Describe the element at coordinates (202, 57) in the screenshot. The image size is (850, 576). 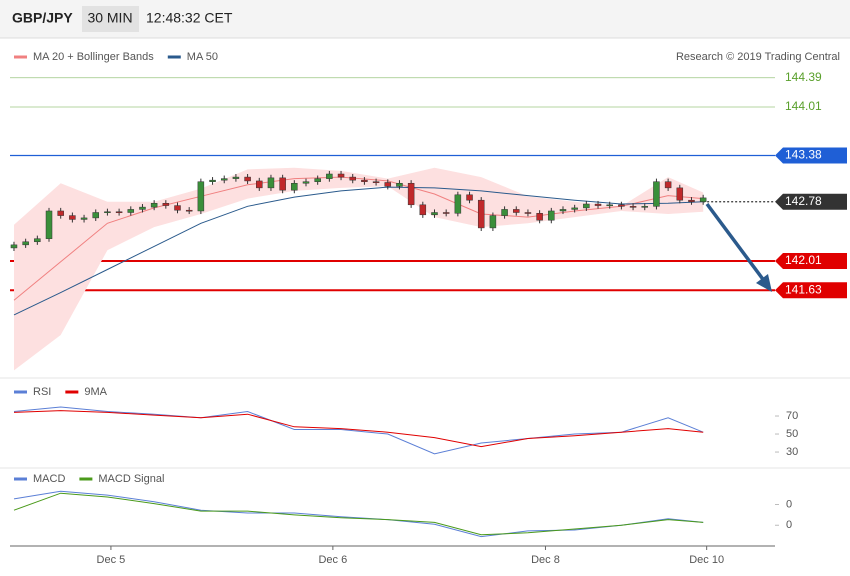
I see `legend-label: MA 50` at that location.